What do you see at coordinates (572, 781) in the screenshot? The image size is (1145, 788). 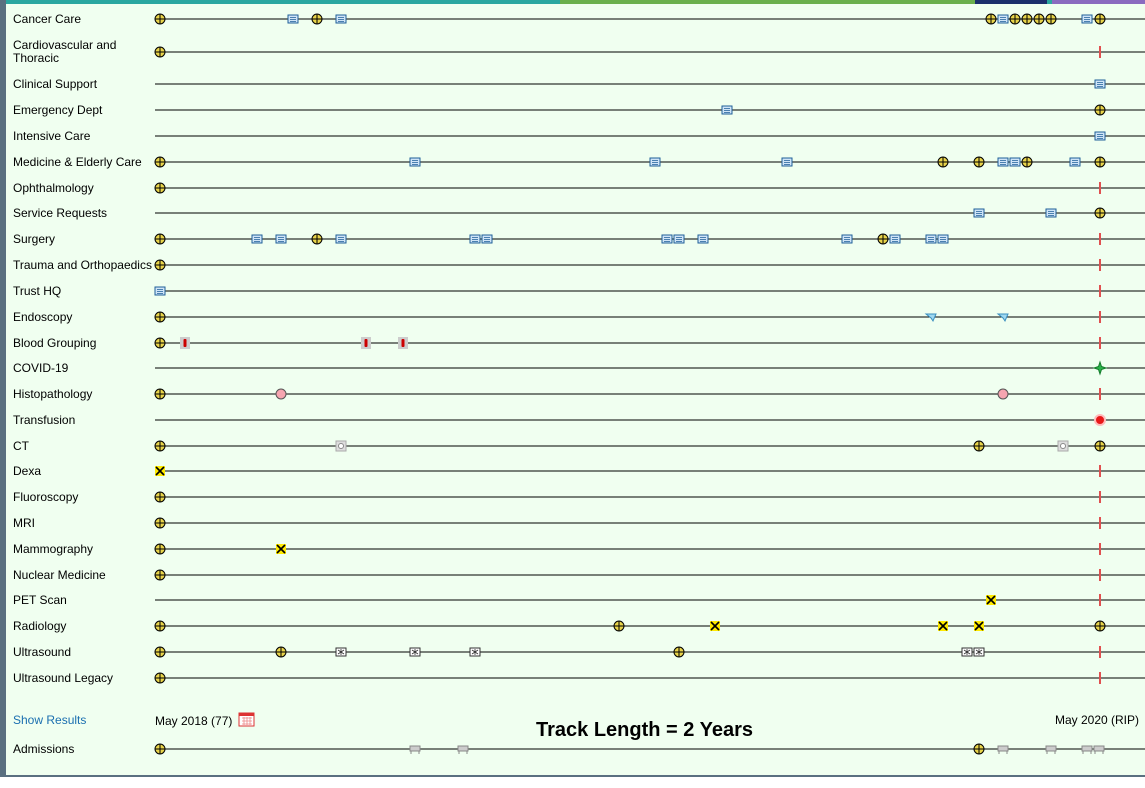 I see `bottom-border` at bounding box center [572, 781].